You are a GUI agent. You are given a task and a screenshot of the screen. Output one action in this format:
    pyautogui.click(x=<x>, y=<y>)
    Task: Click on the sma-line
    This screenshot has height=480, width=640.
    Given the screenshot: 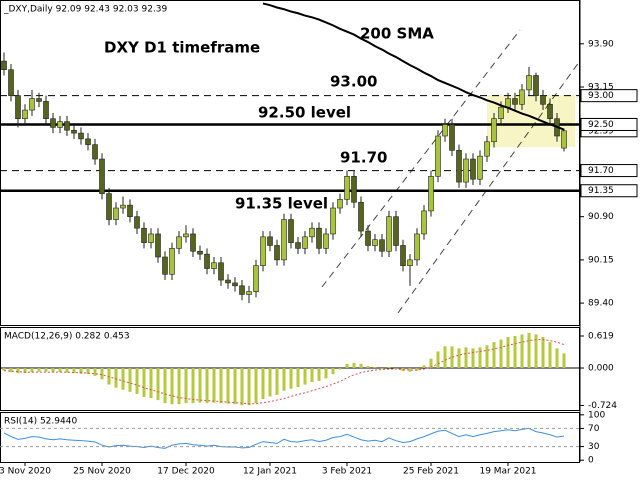 What is the action you would take?
    pyautogui.click(x=413, y=66)
    